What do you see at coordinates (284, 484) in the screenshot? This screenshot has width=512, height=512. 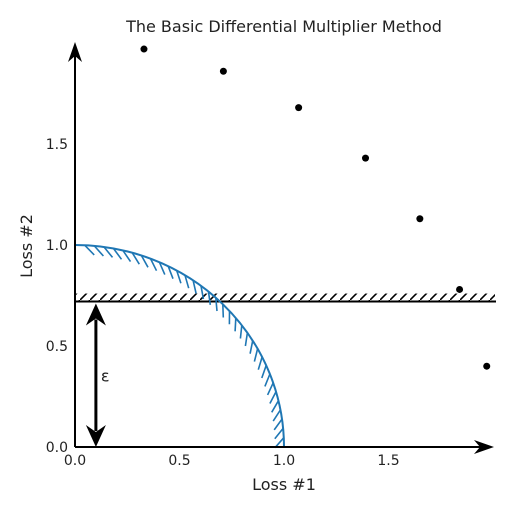 I see `x-axis-label: Loss #1` at bounding box center [284, 484].